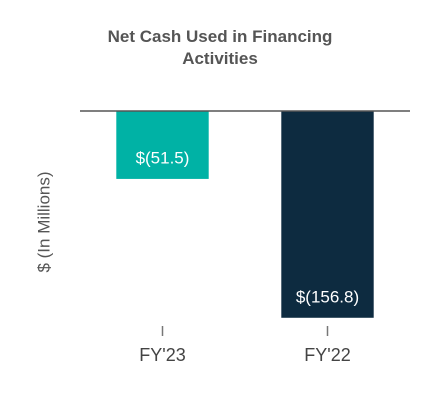  Describe the element at coordinates (327, 296) in the screenshot. I see `value-label: $(156.8)` at that location.